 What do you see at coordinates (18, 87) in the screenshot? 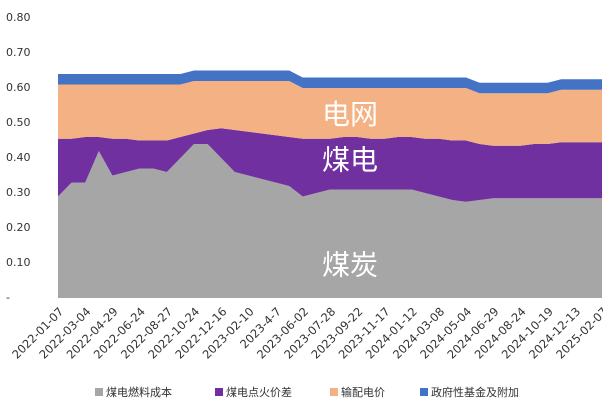
I see `y-tick-label: 0.60` at bounding box center [18, 87].